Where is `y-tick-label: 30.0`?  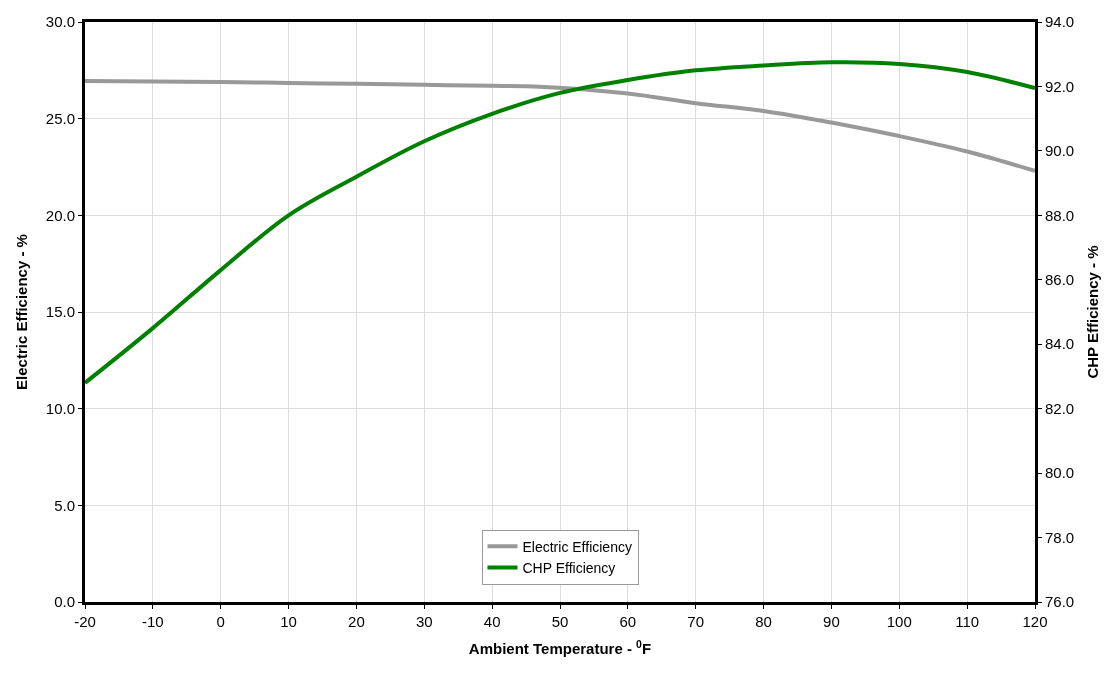 y-tick-label: 30.0 is located at coordinates (60, 22).